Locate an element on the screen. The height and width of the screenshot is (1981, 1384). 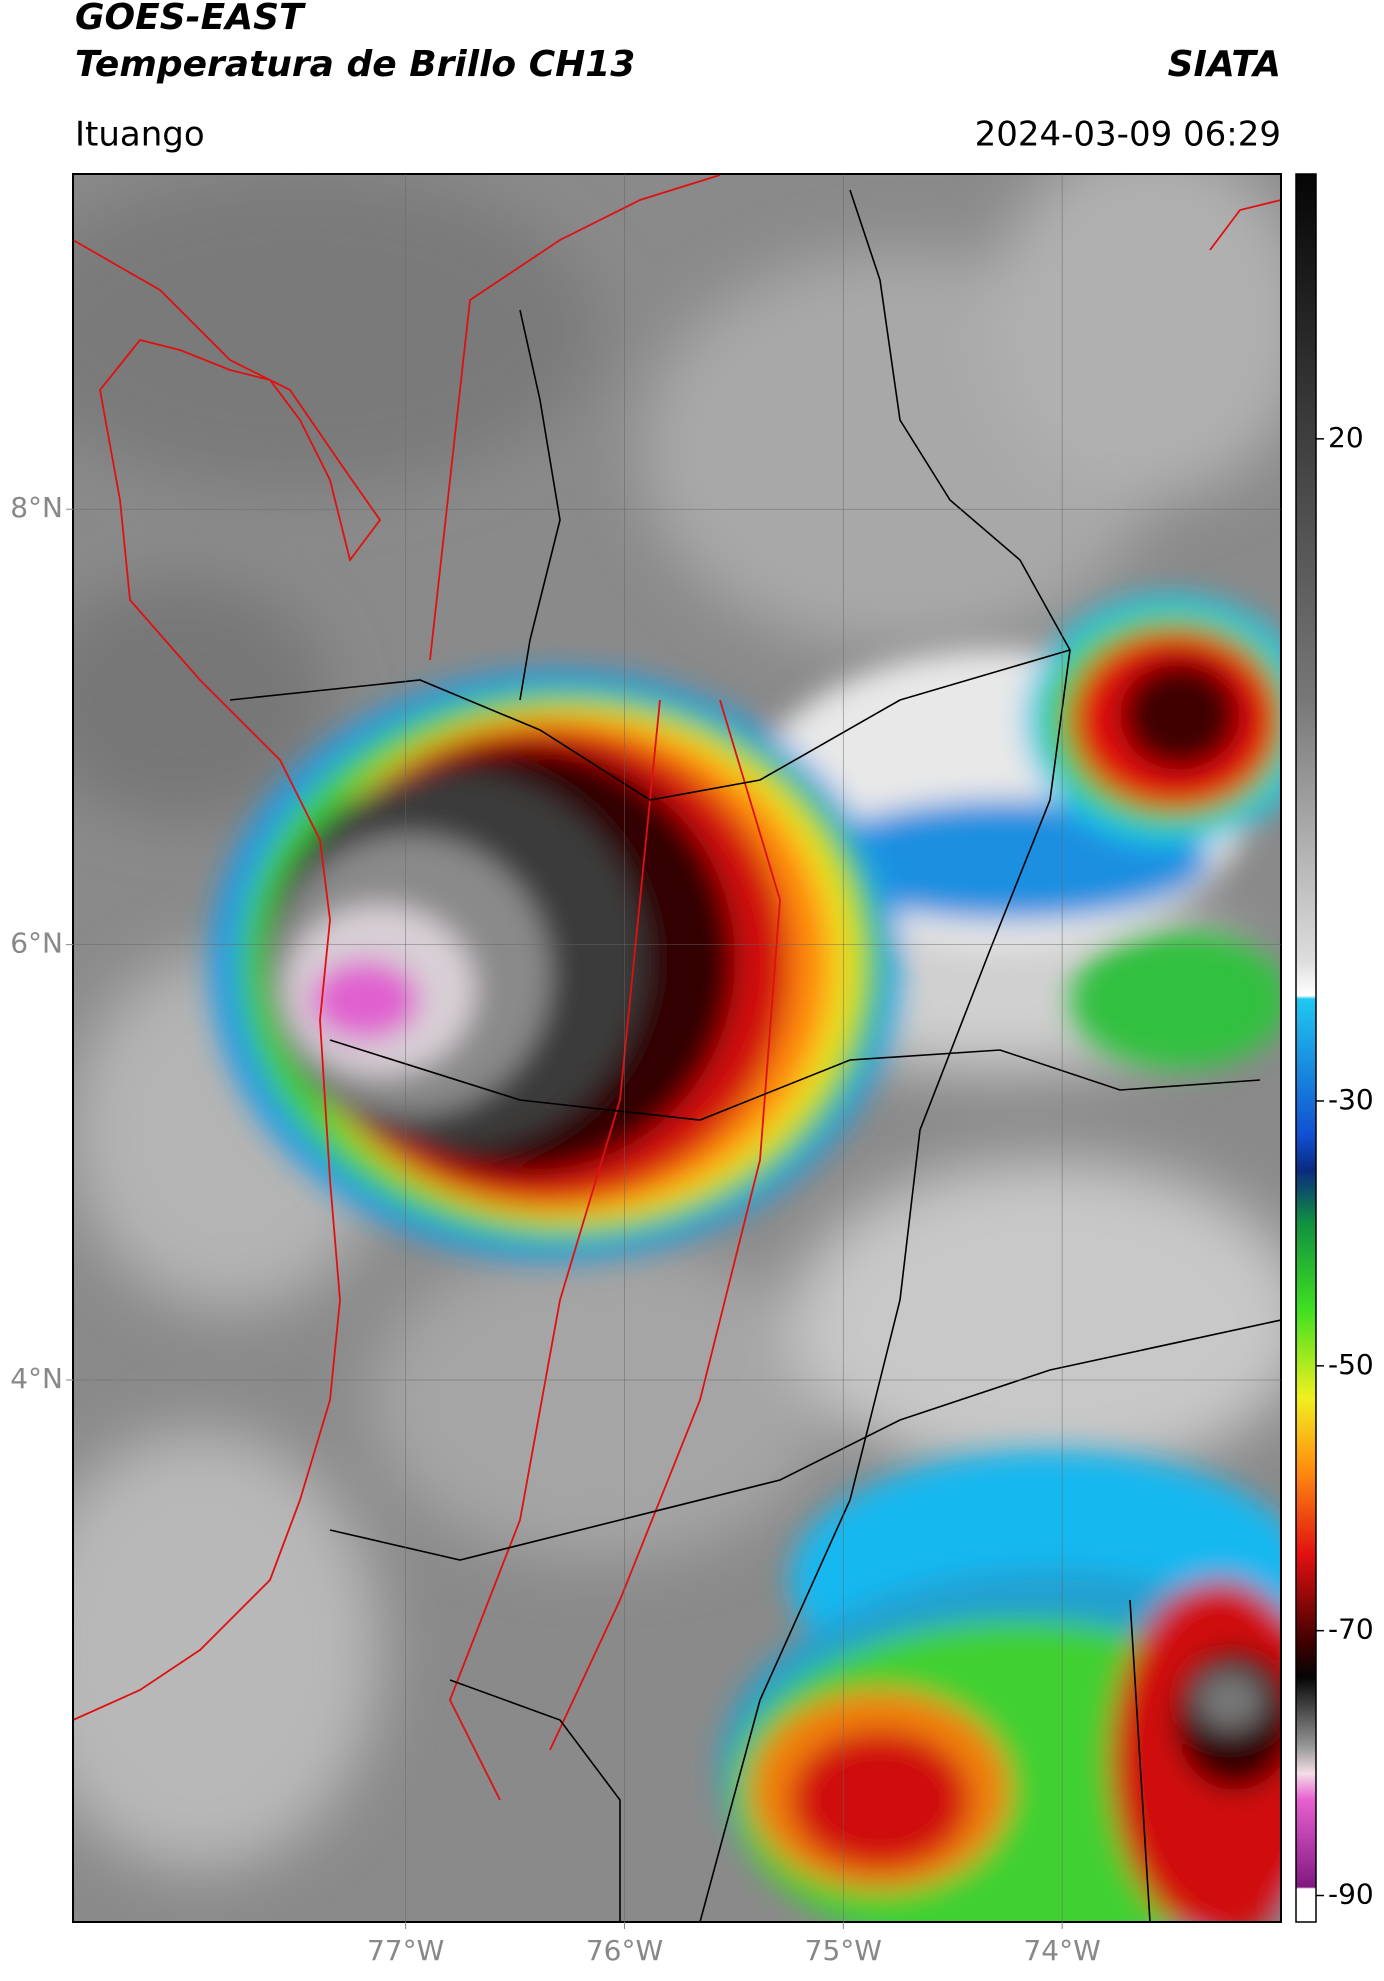
colorbar-label: -30 is located at coordinates (1351, 1099).